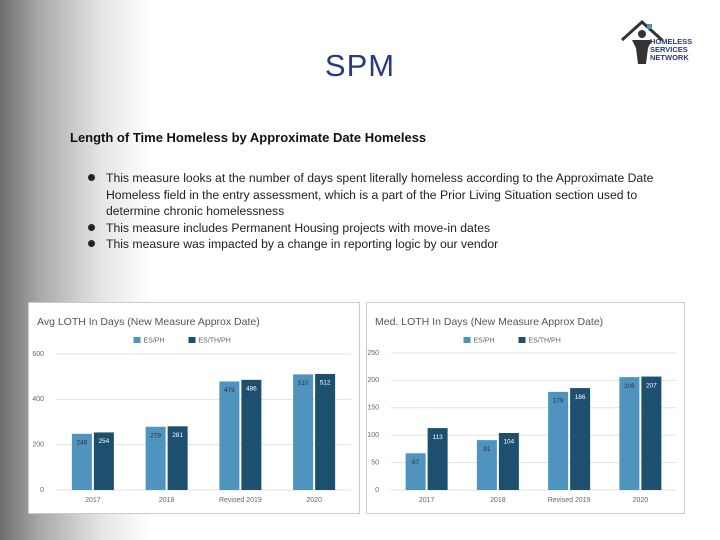  I want to click on data-label: 279, so click(155, 435).